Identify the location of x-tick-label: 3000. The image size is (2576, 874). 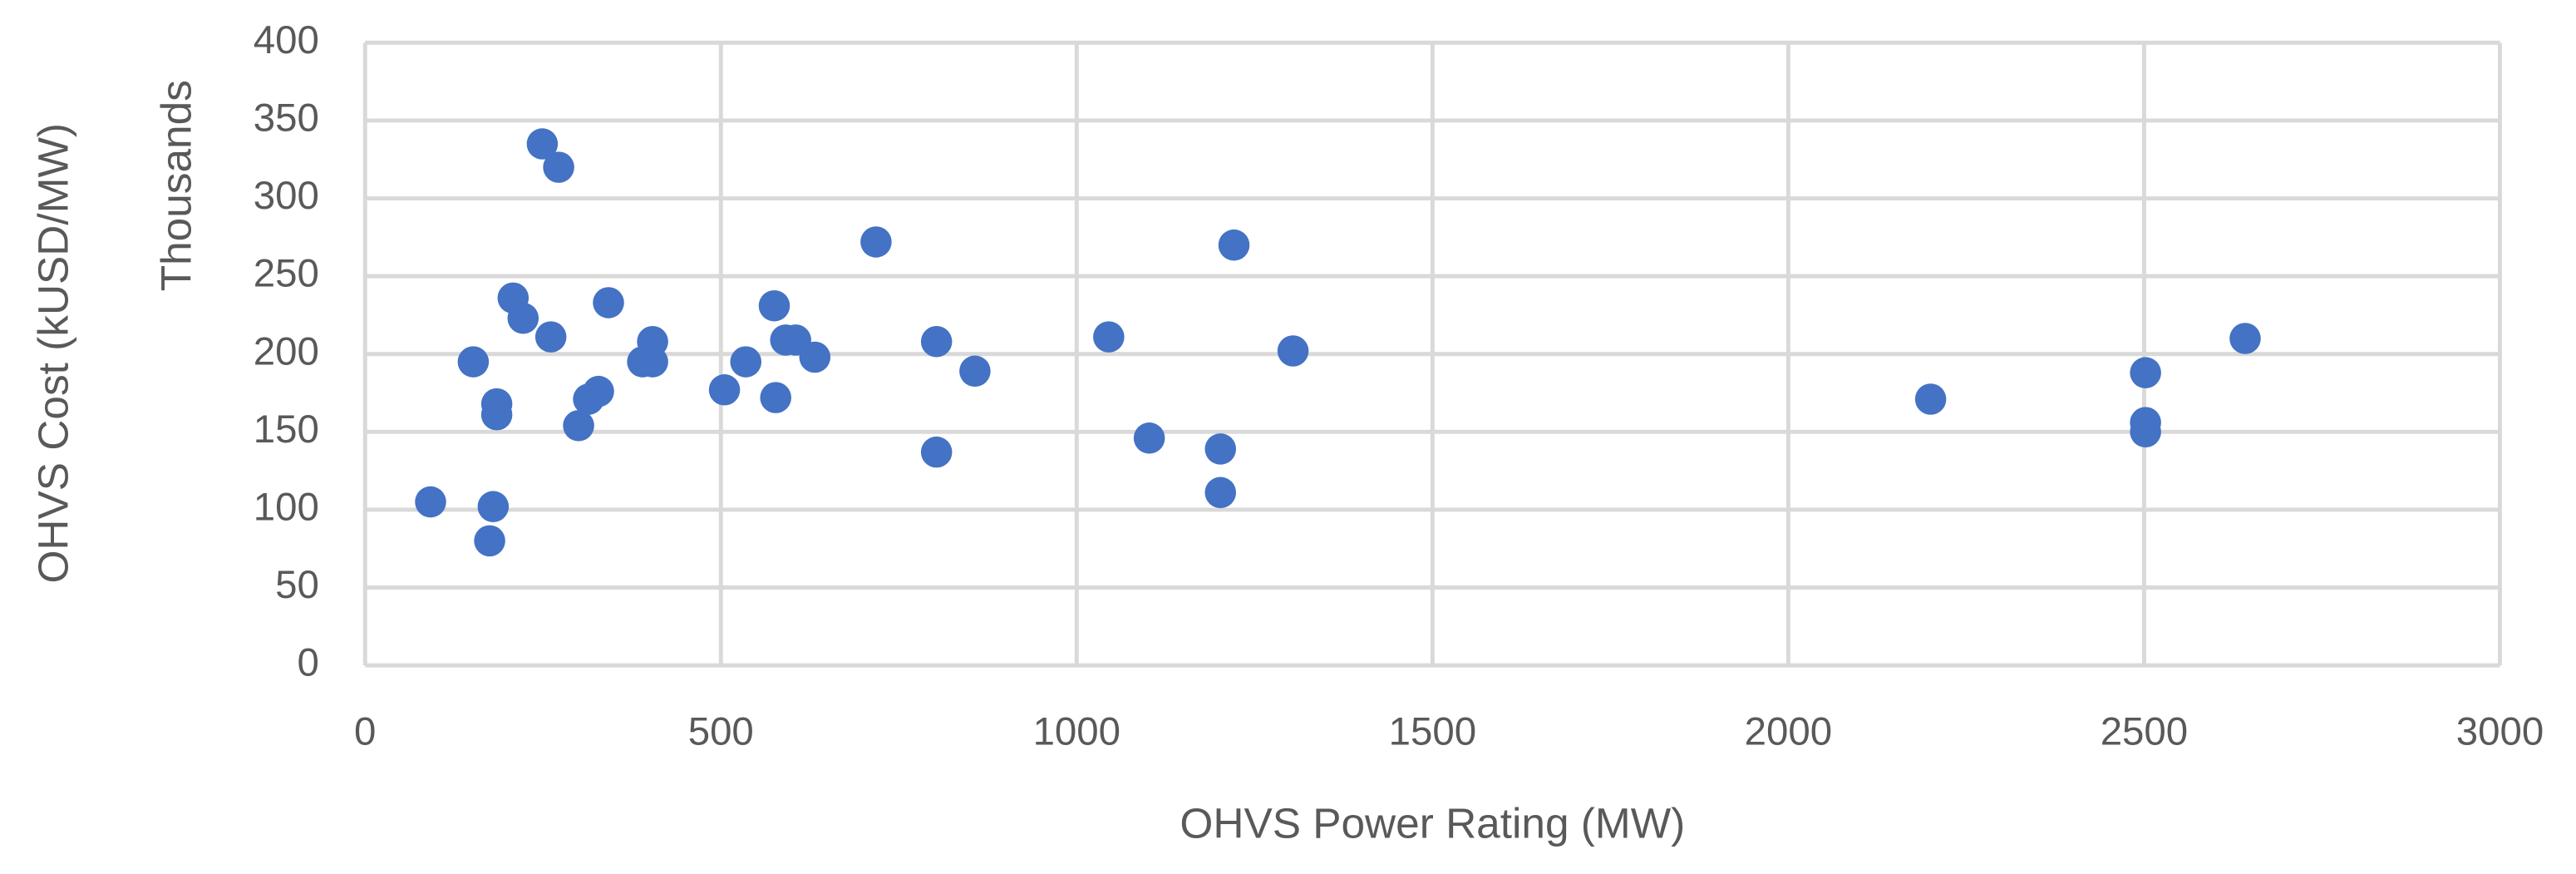
(2500, 732).